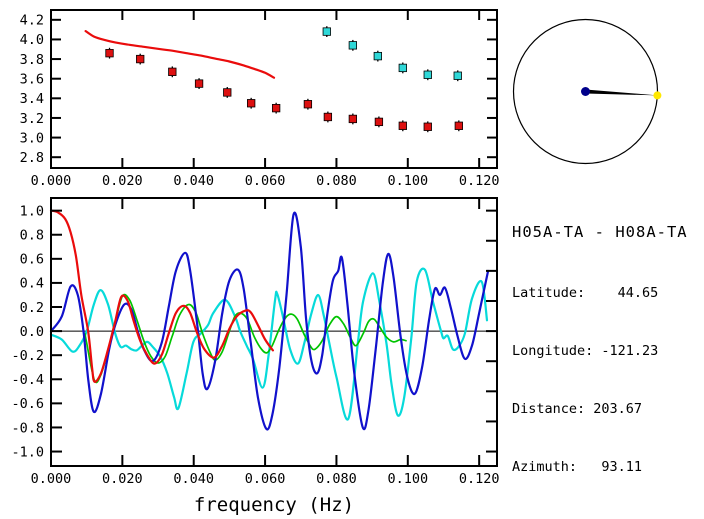 Image resolution: width=704 pixels, height=519 pixels. Describe the element at coordinates (392, 54) in the screenshot. I see `series-alternate-velocity-points` at that location.